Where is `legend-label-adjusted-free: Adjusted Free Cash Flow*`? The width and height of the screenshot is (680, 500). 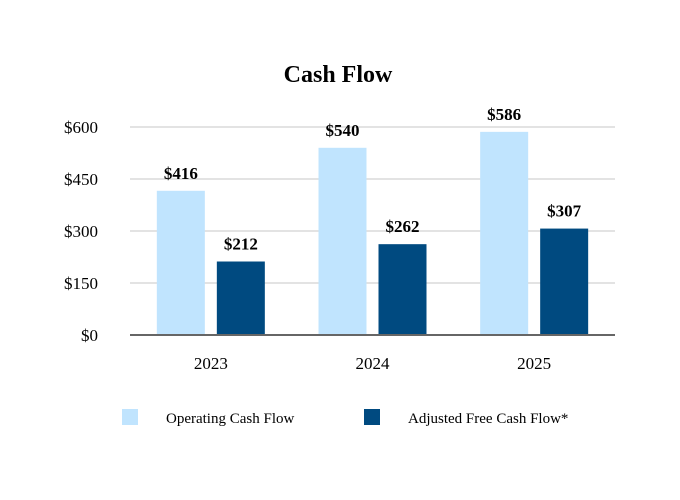 legend-label-adjusted-free: Adjusted Free Cash Flow* is located at coordinates (488, 419).